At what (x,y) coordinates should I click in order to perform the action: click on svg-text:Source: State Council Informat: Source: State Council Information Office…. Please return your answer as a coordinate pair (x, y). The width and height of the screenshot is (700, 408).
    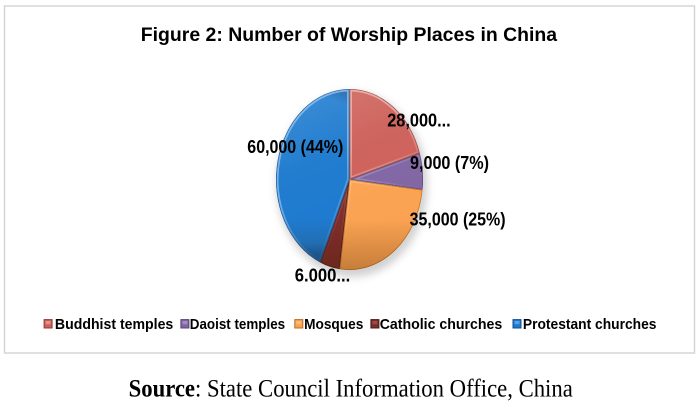
    Looking at the image, I should click on (351, 388).